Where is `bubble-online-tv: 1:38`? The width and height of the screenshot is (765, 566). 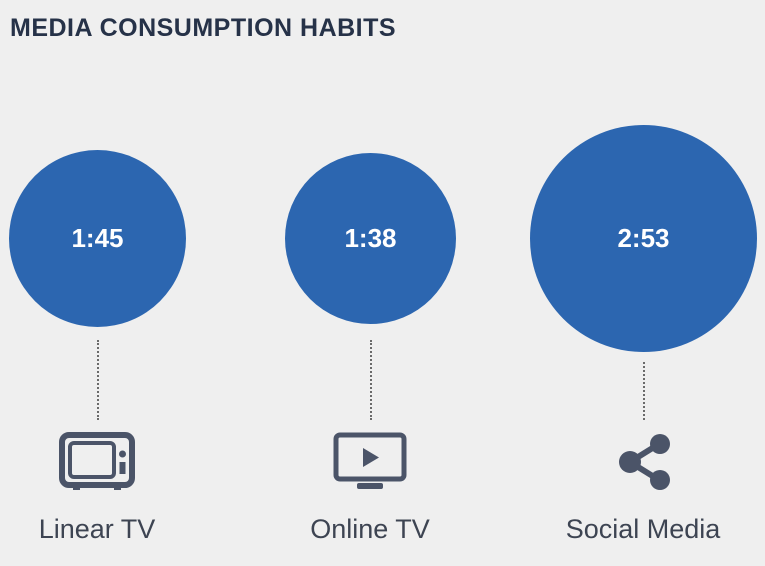
bubble-online-tv: 1:38 is located at coordinates (370, 238).